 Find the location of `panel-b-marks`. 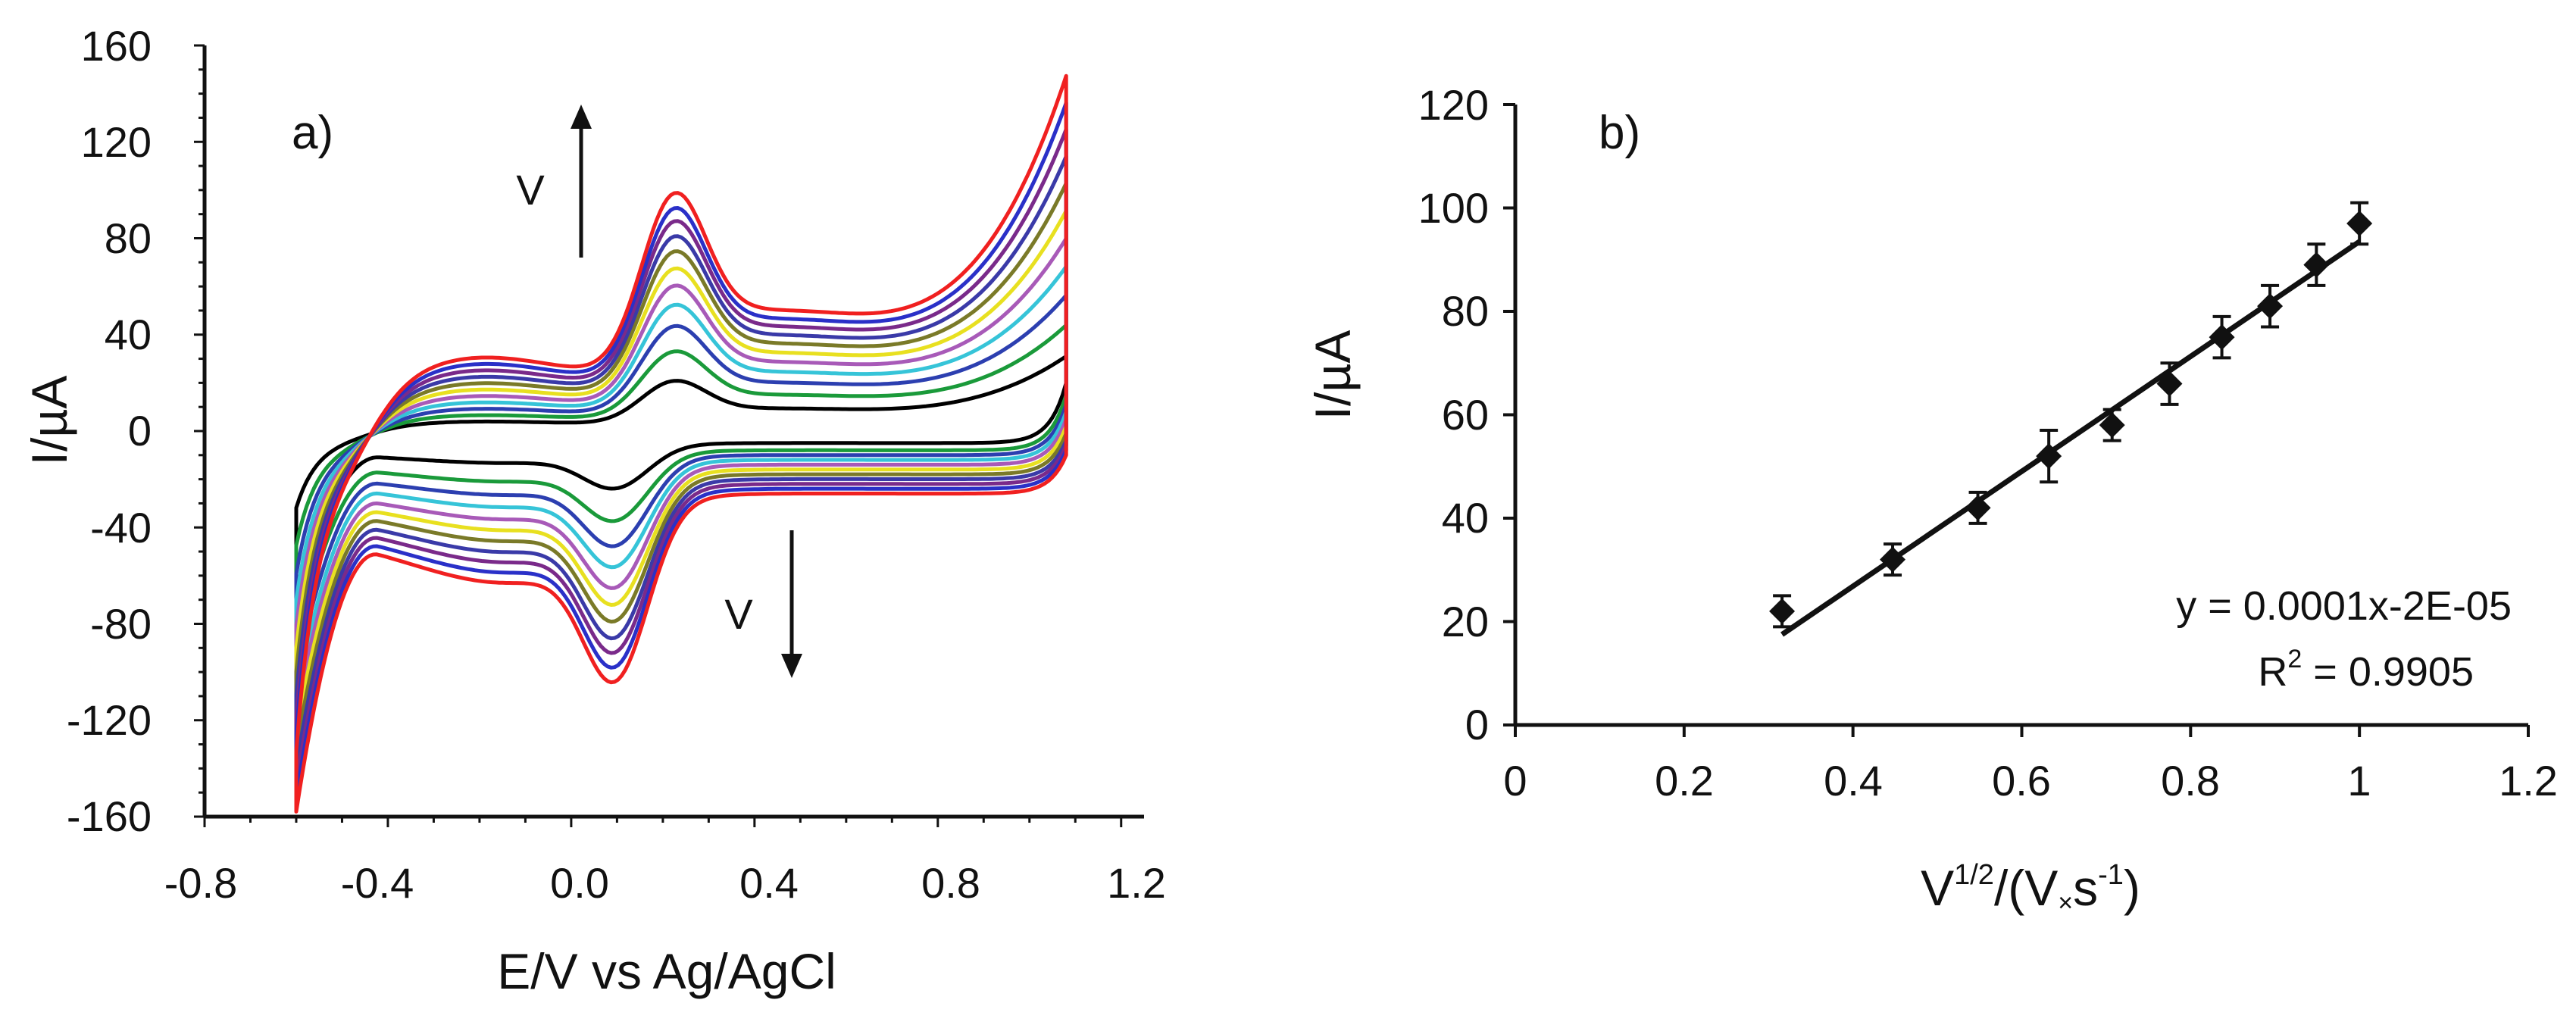

panel-b-marks is located at coordinates (2071, 419).